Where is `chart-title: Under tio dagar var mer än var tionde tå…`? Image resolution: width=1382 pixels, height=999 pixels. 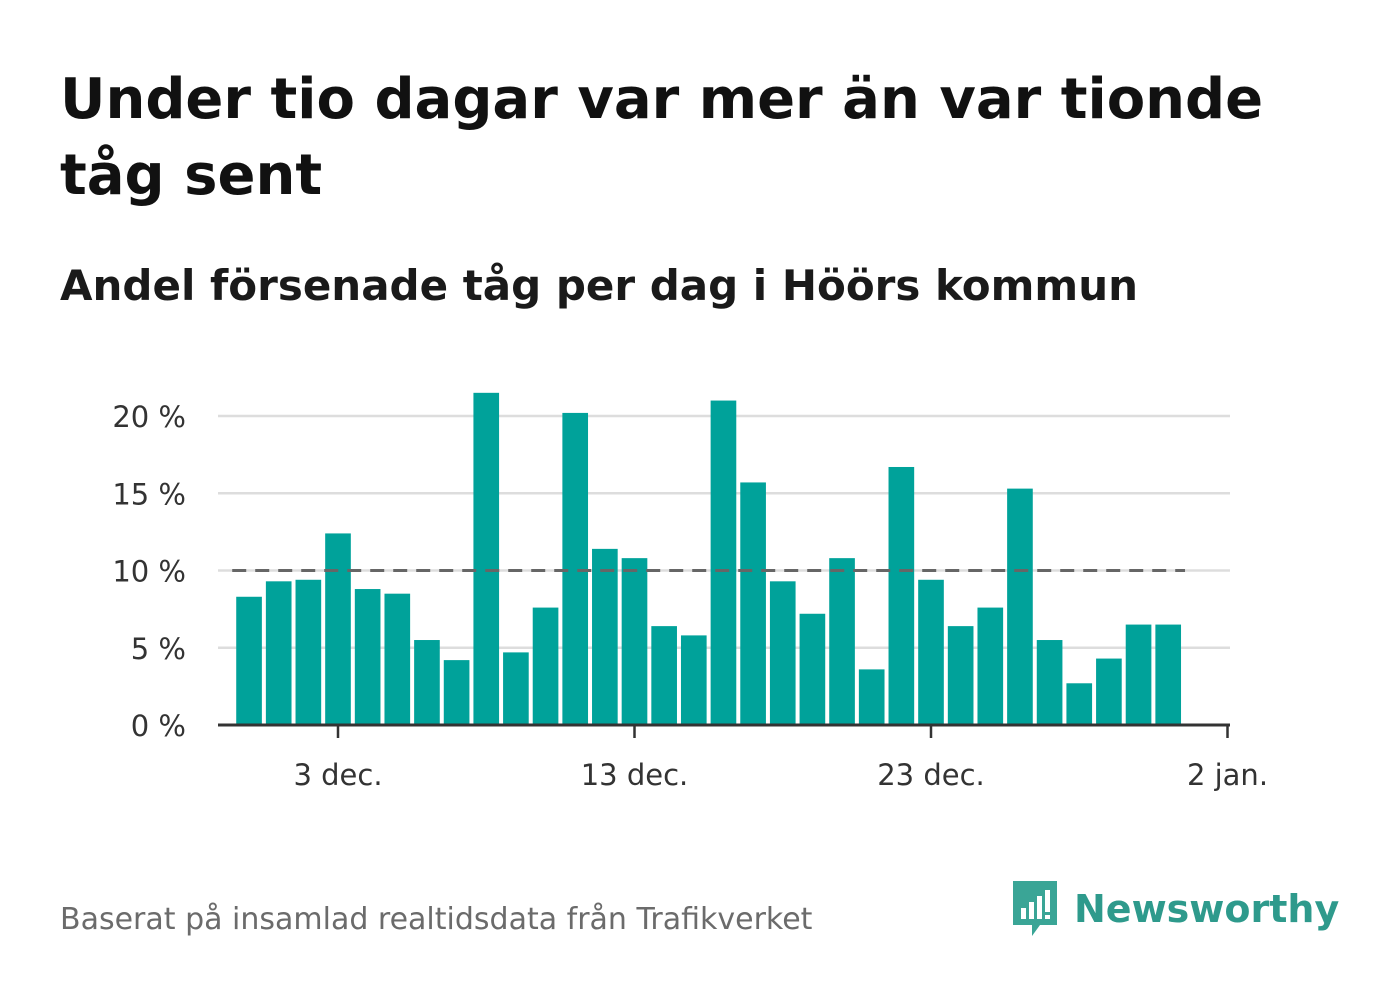 chart-title: Under tio dagar var mer än var tionde tå… is located at coordinates (662, 137).